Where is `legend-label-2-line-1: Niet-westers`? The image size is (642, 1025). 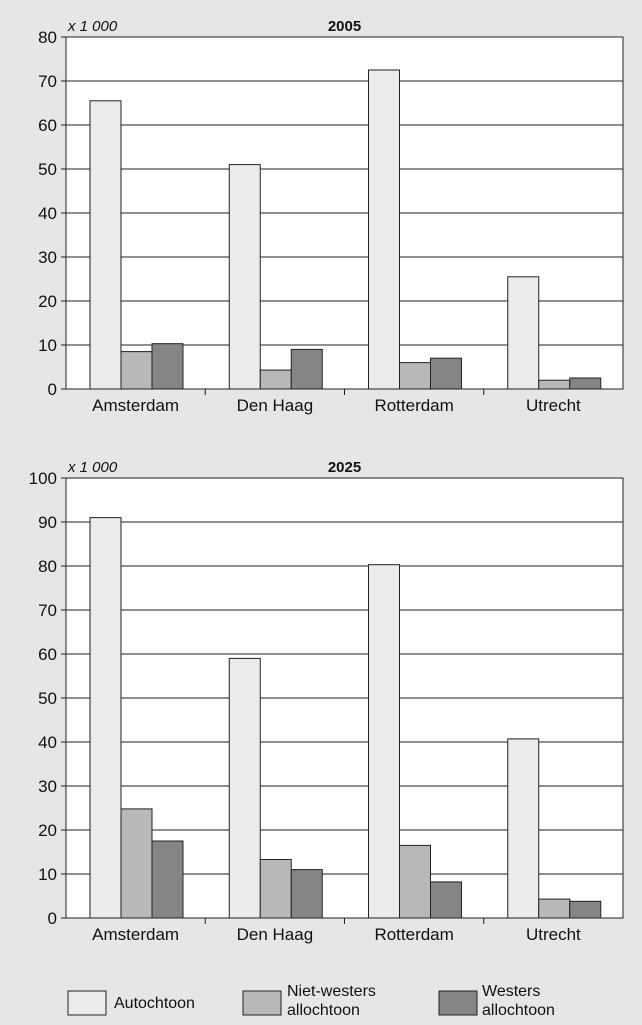 legend-label-2-line-1: Niet-westers is located at coordinates (331, 991).